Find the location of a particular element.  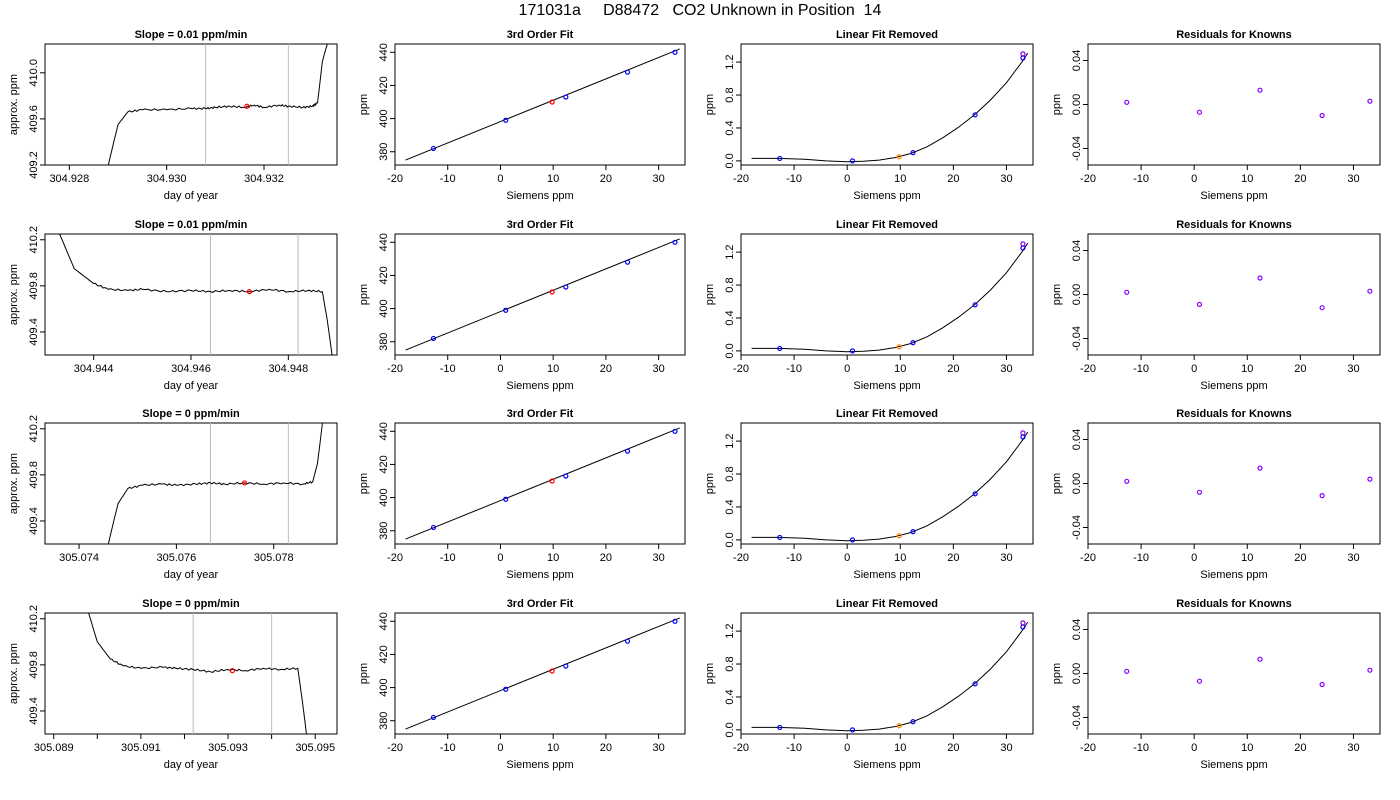

x-axis-label: day of year is located at coordinates (191, 386).